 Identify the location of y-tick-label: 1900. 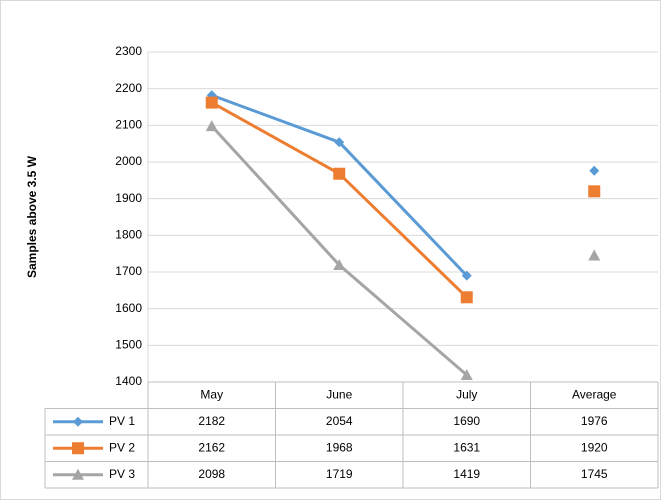
(128, 198).